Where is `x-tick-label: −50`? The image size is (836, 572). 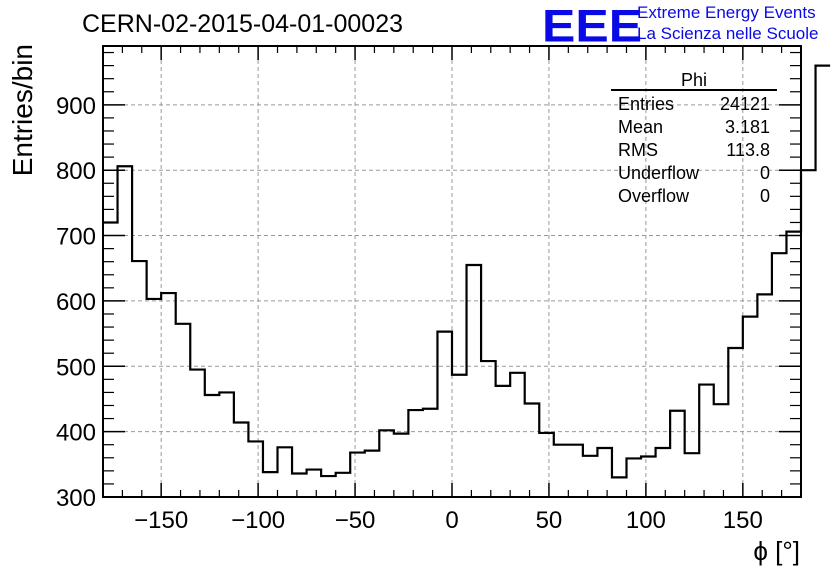
x-tick-label: −50 is located at coordinates (355, 520).